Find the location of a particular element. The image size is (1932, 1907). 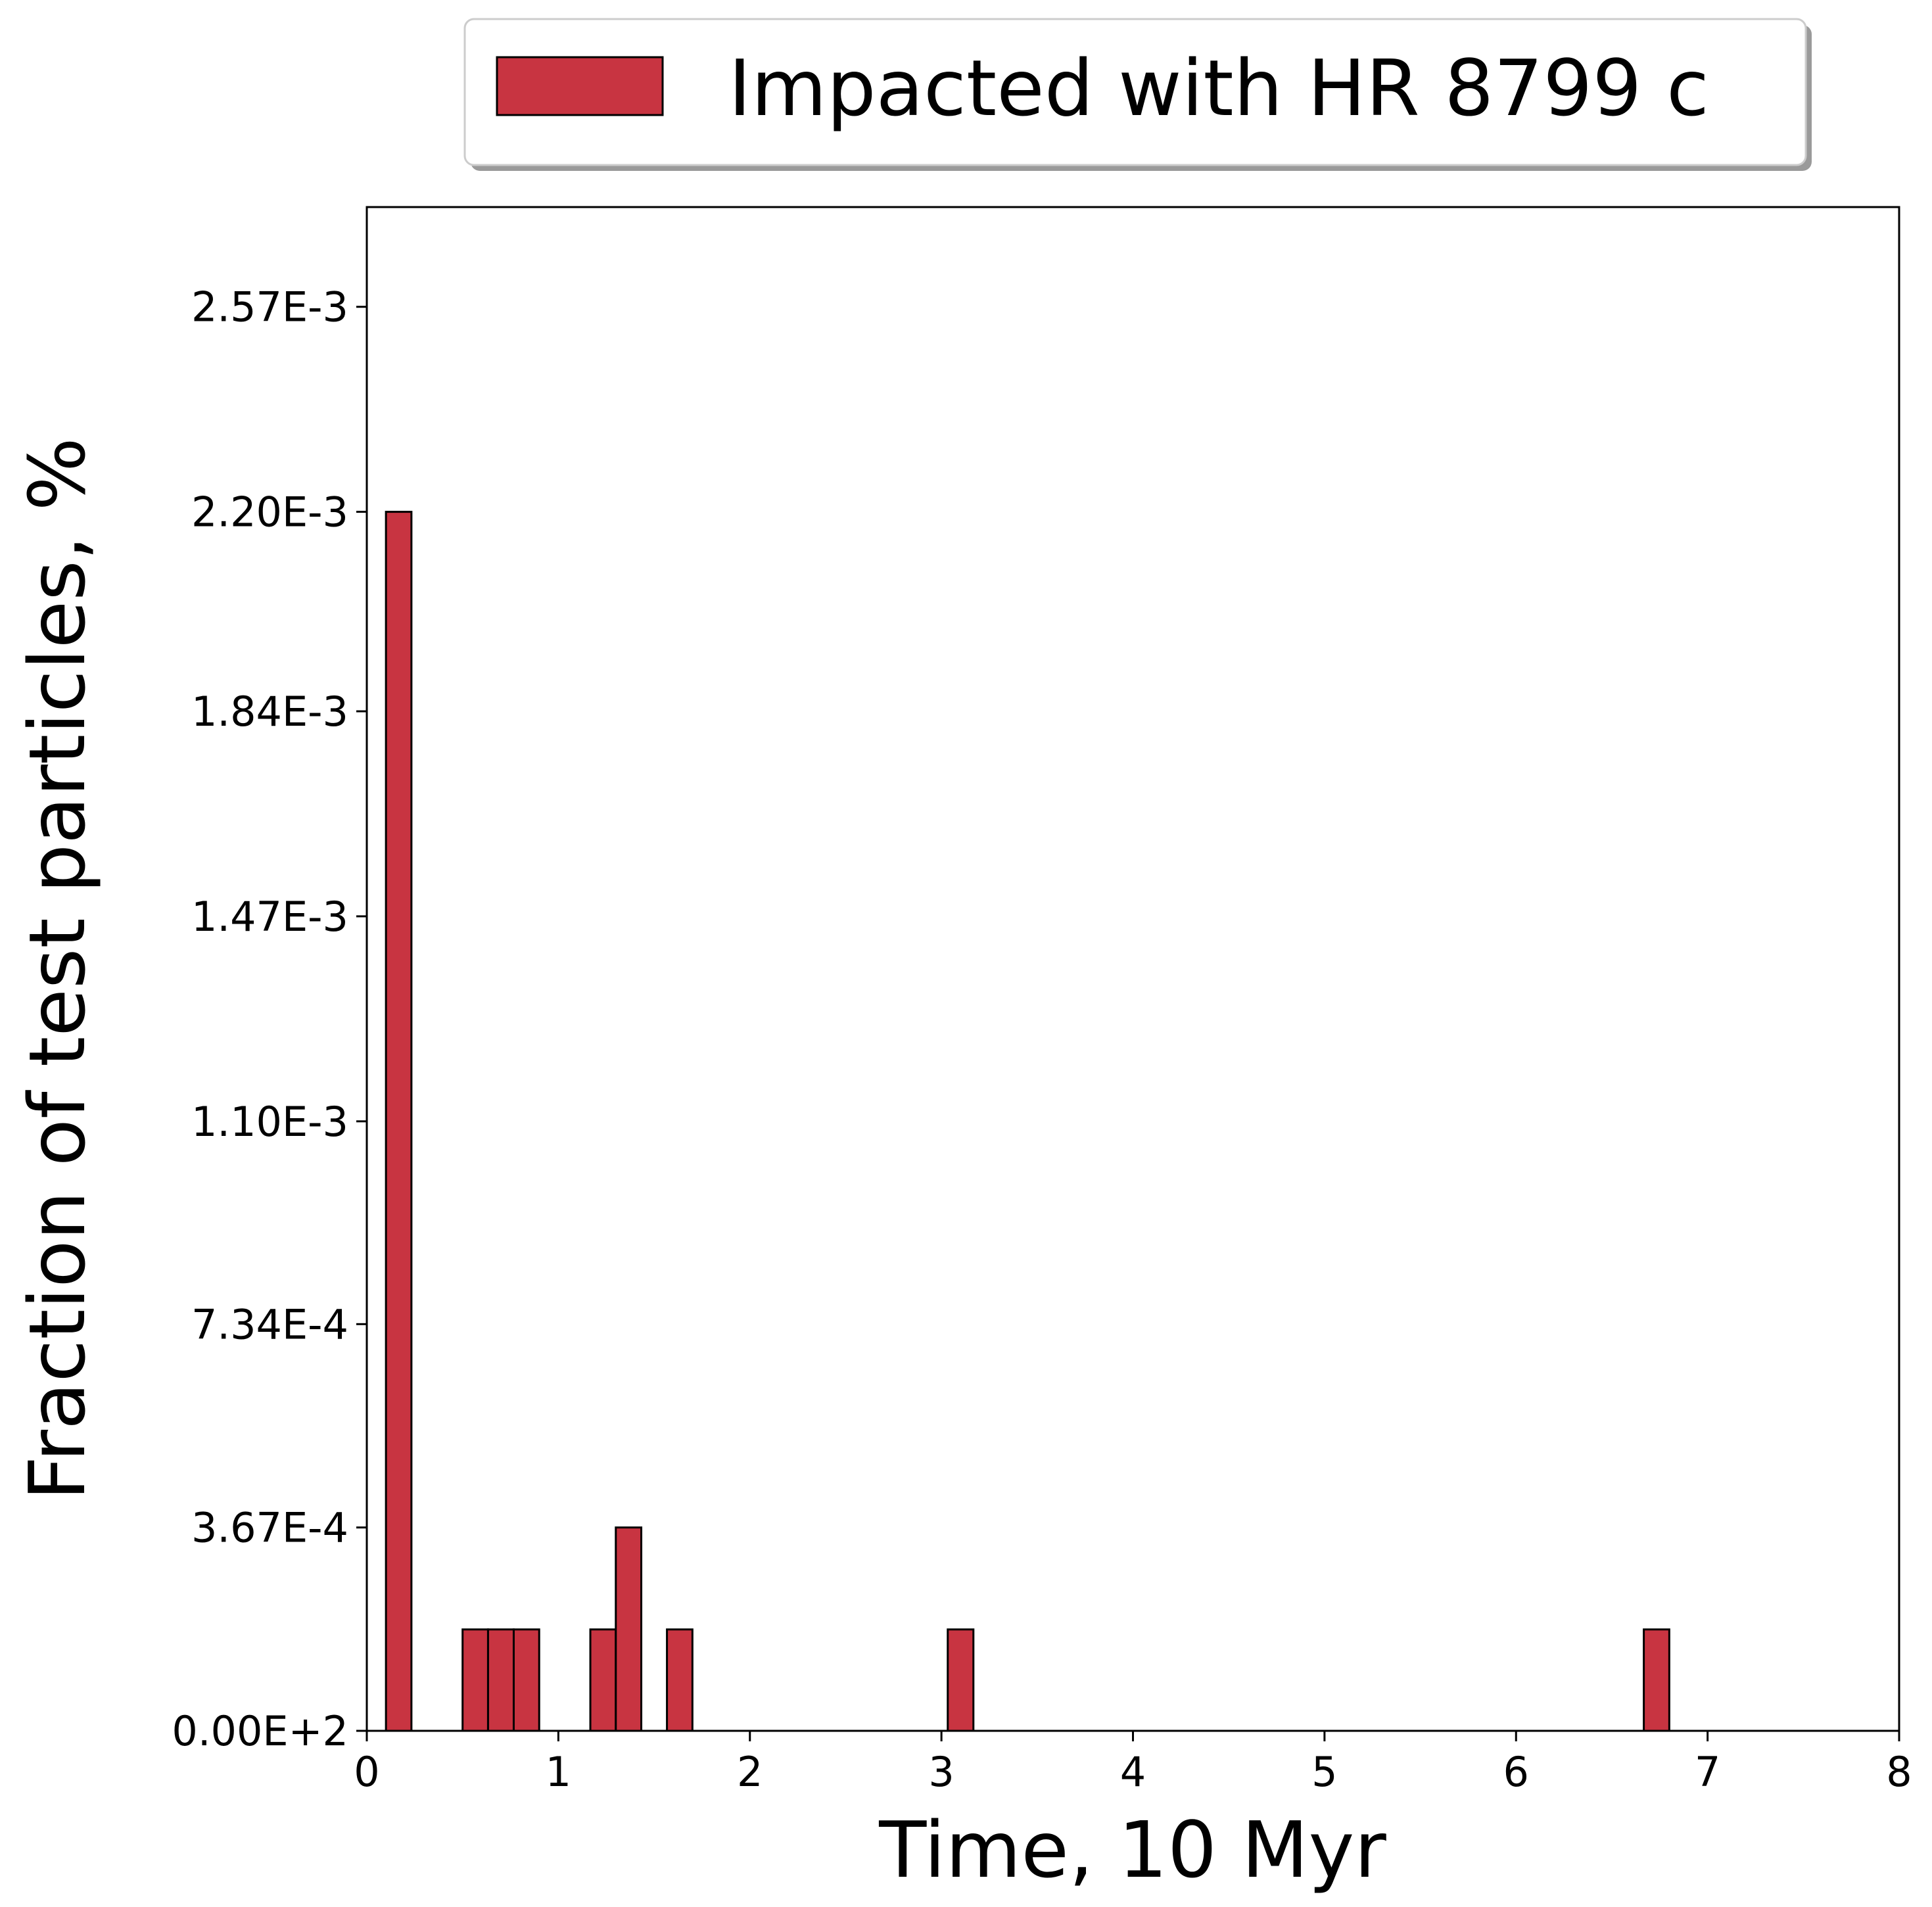

y-tick-label-4: 1.47E-3 is located at coordinates (270, 917).